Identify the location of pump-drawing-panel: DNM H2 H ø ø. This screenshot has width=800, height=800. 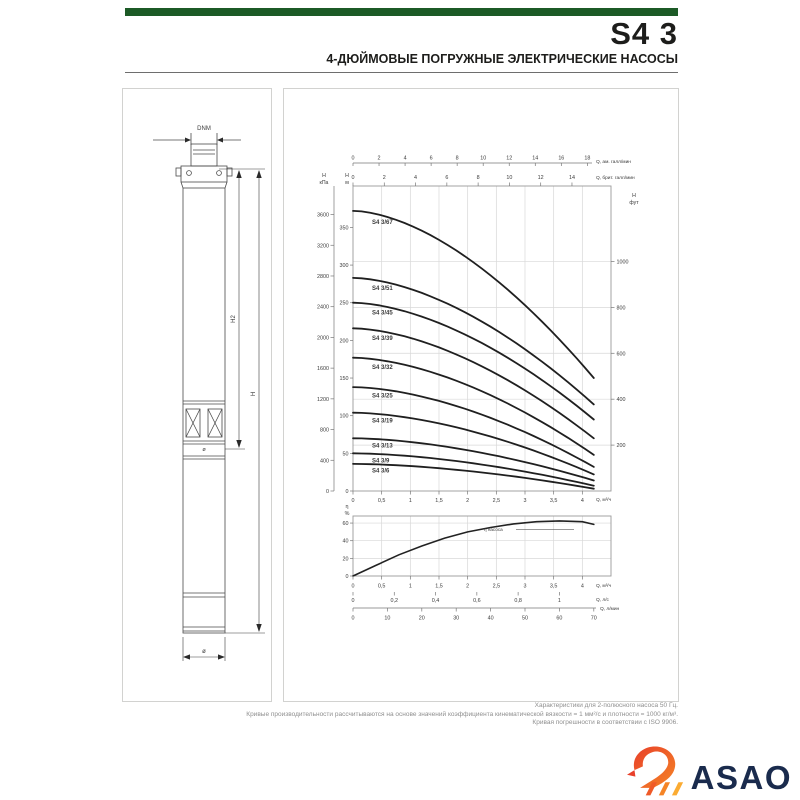
(197, 395).